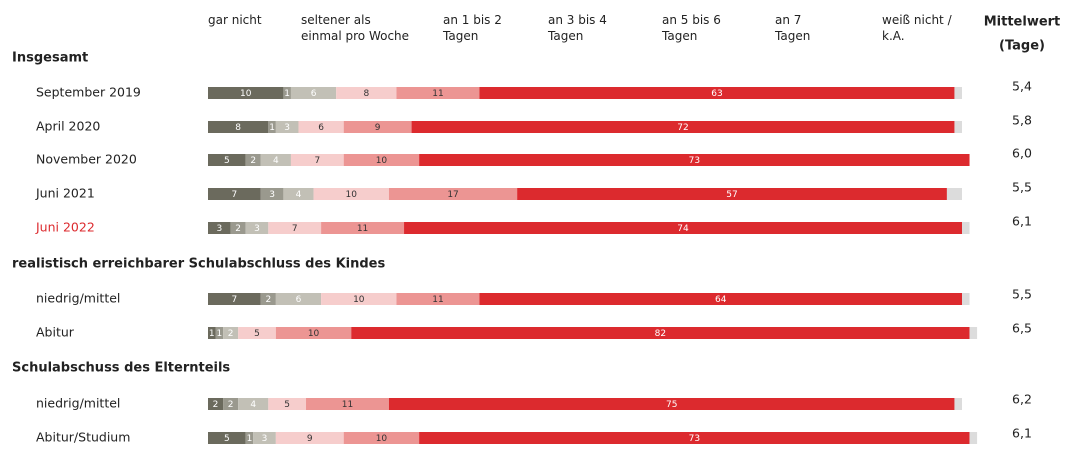  I want to click on category-label: Juni 2021, so click(65, 193).